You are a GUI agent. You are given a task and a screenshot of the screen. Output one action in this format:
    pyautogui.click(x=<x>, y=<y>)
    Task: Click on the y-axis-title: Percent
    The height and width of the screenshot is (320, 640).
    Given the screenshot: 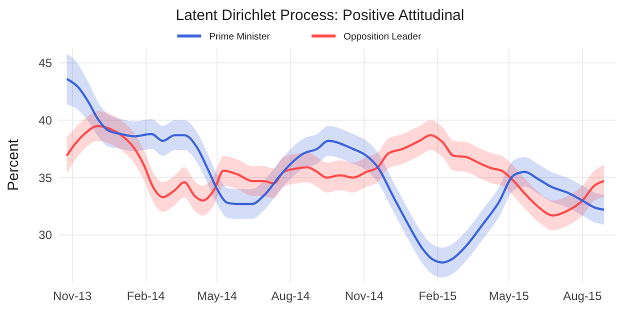 What is the action you would take?
    pyautogui.click(x=13, y=164)
    